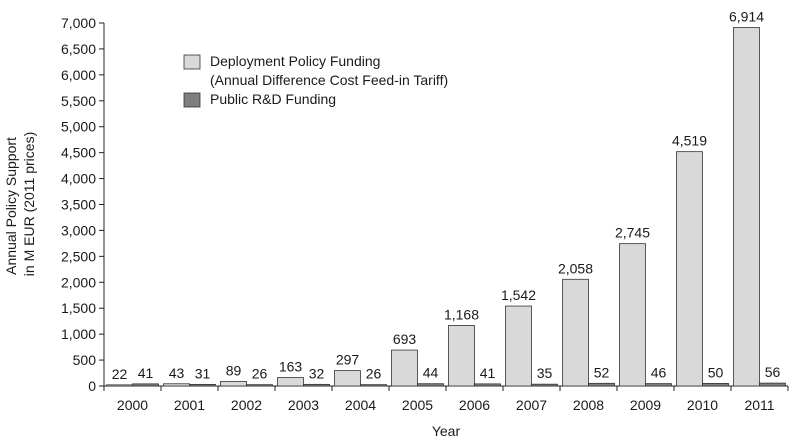 Image resolution: width=800 pixels, height=443 pixels. What do you see at coordinates (189, 405) in the screenshot?
I see `x-tick-label: 2001` at bounding box center [189, 405].